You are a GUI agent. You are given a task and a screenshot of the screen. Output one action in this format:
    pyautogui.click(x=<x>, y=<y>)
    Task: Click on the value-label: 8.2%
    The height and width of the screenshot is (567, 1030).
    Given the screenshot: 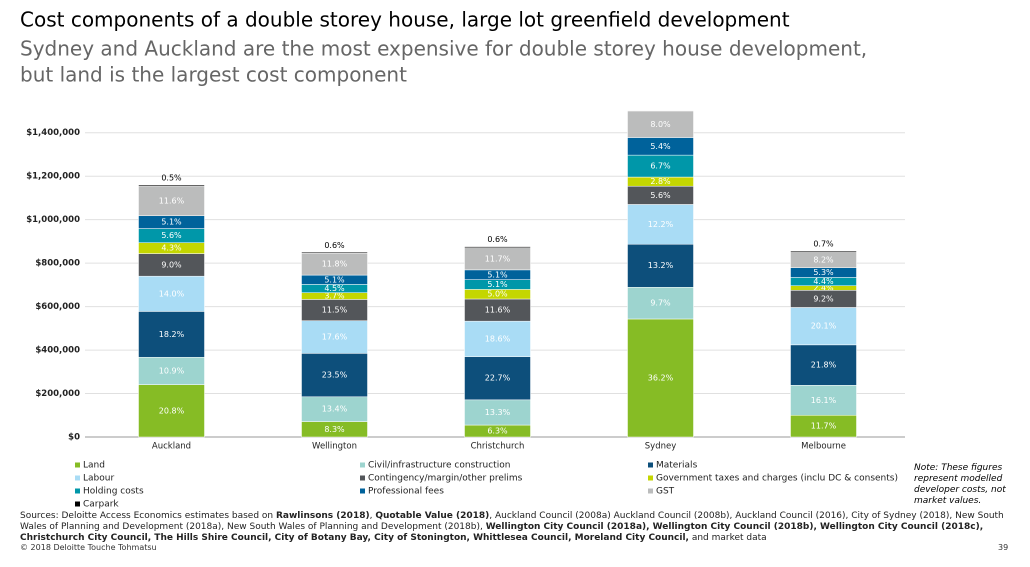 What is the action you would take?
    pyautogui.click(x=823, y=260)
    